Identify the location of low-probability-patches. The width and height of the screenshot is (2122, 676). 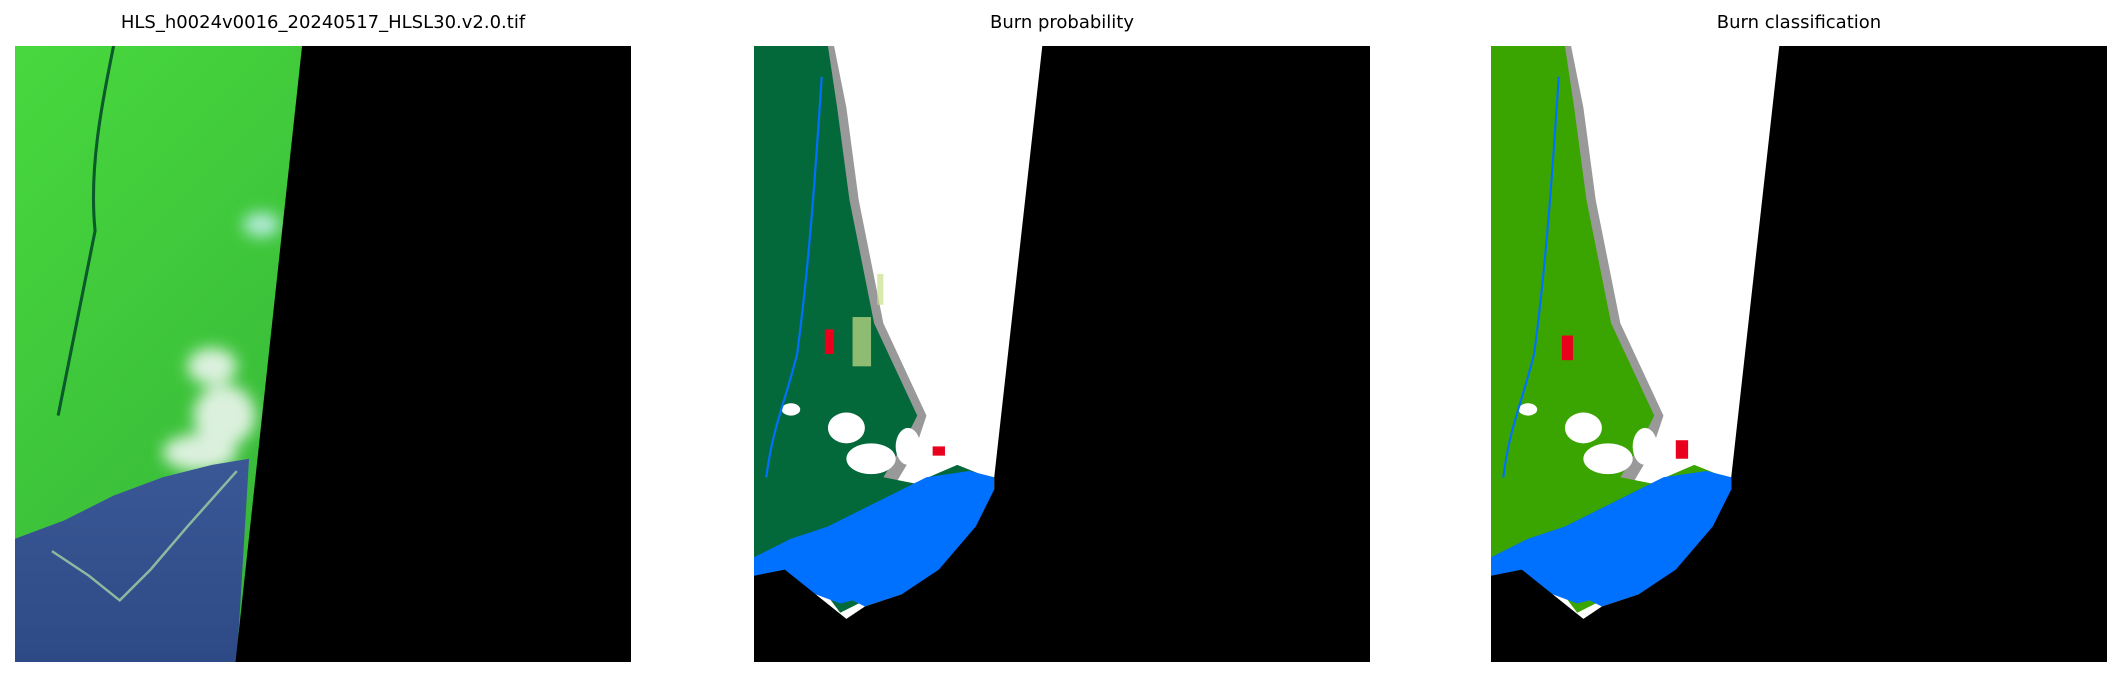
(868, 320).